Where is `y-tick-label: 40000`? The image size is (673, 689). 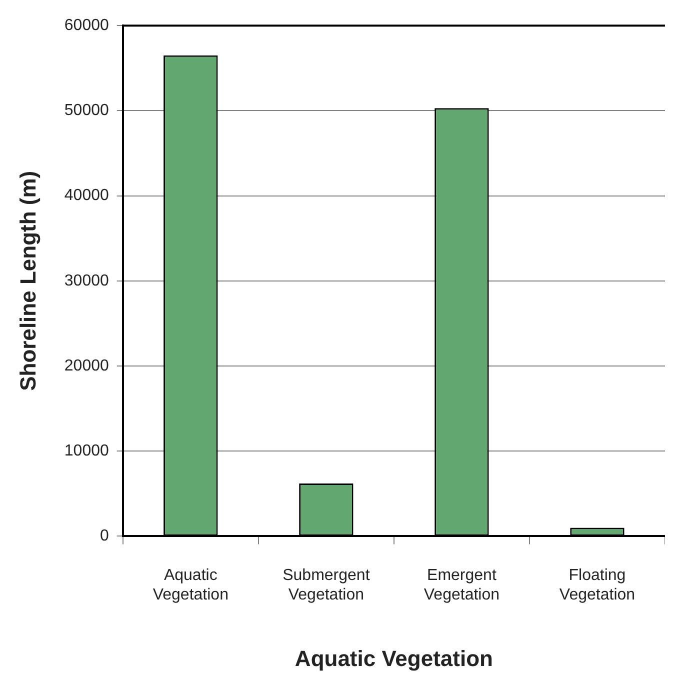
y-tick-label: 40000 is located at coordinates (86, 195).